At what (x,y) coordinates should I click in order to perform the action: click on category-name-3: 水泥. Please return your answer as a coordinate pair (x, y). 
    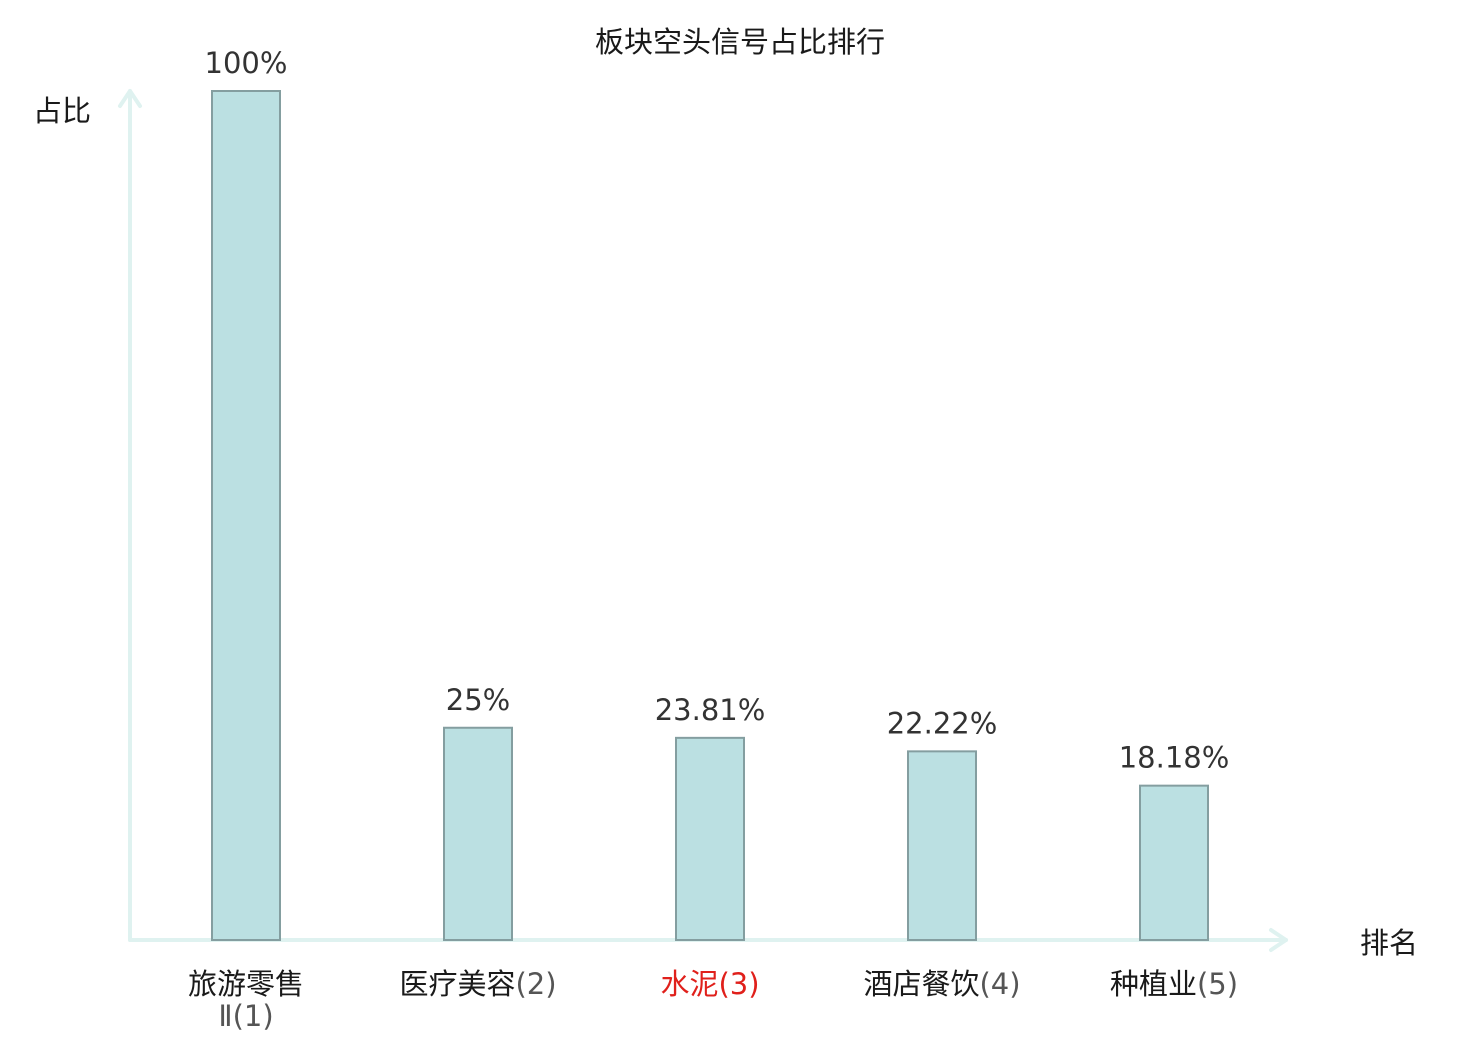
    Looking at the image, I should click on (689, 984).